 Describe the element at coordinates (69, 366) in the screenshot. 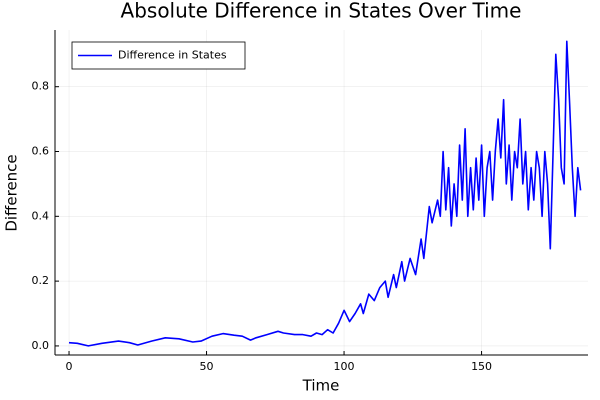

I see `x-tick-label: 0` at that location.